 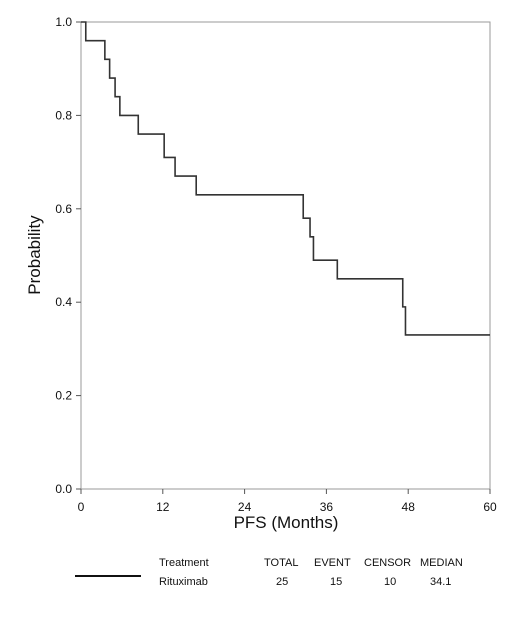 What do you see at coordinates (245, 507) in the screenshot?
I see `x-tick-label: 24` at bounding box center [245, 507].